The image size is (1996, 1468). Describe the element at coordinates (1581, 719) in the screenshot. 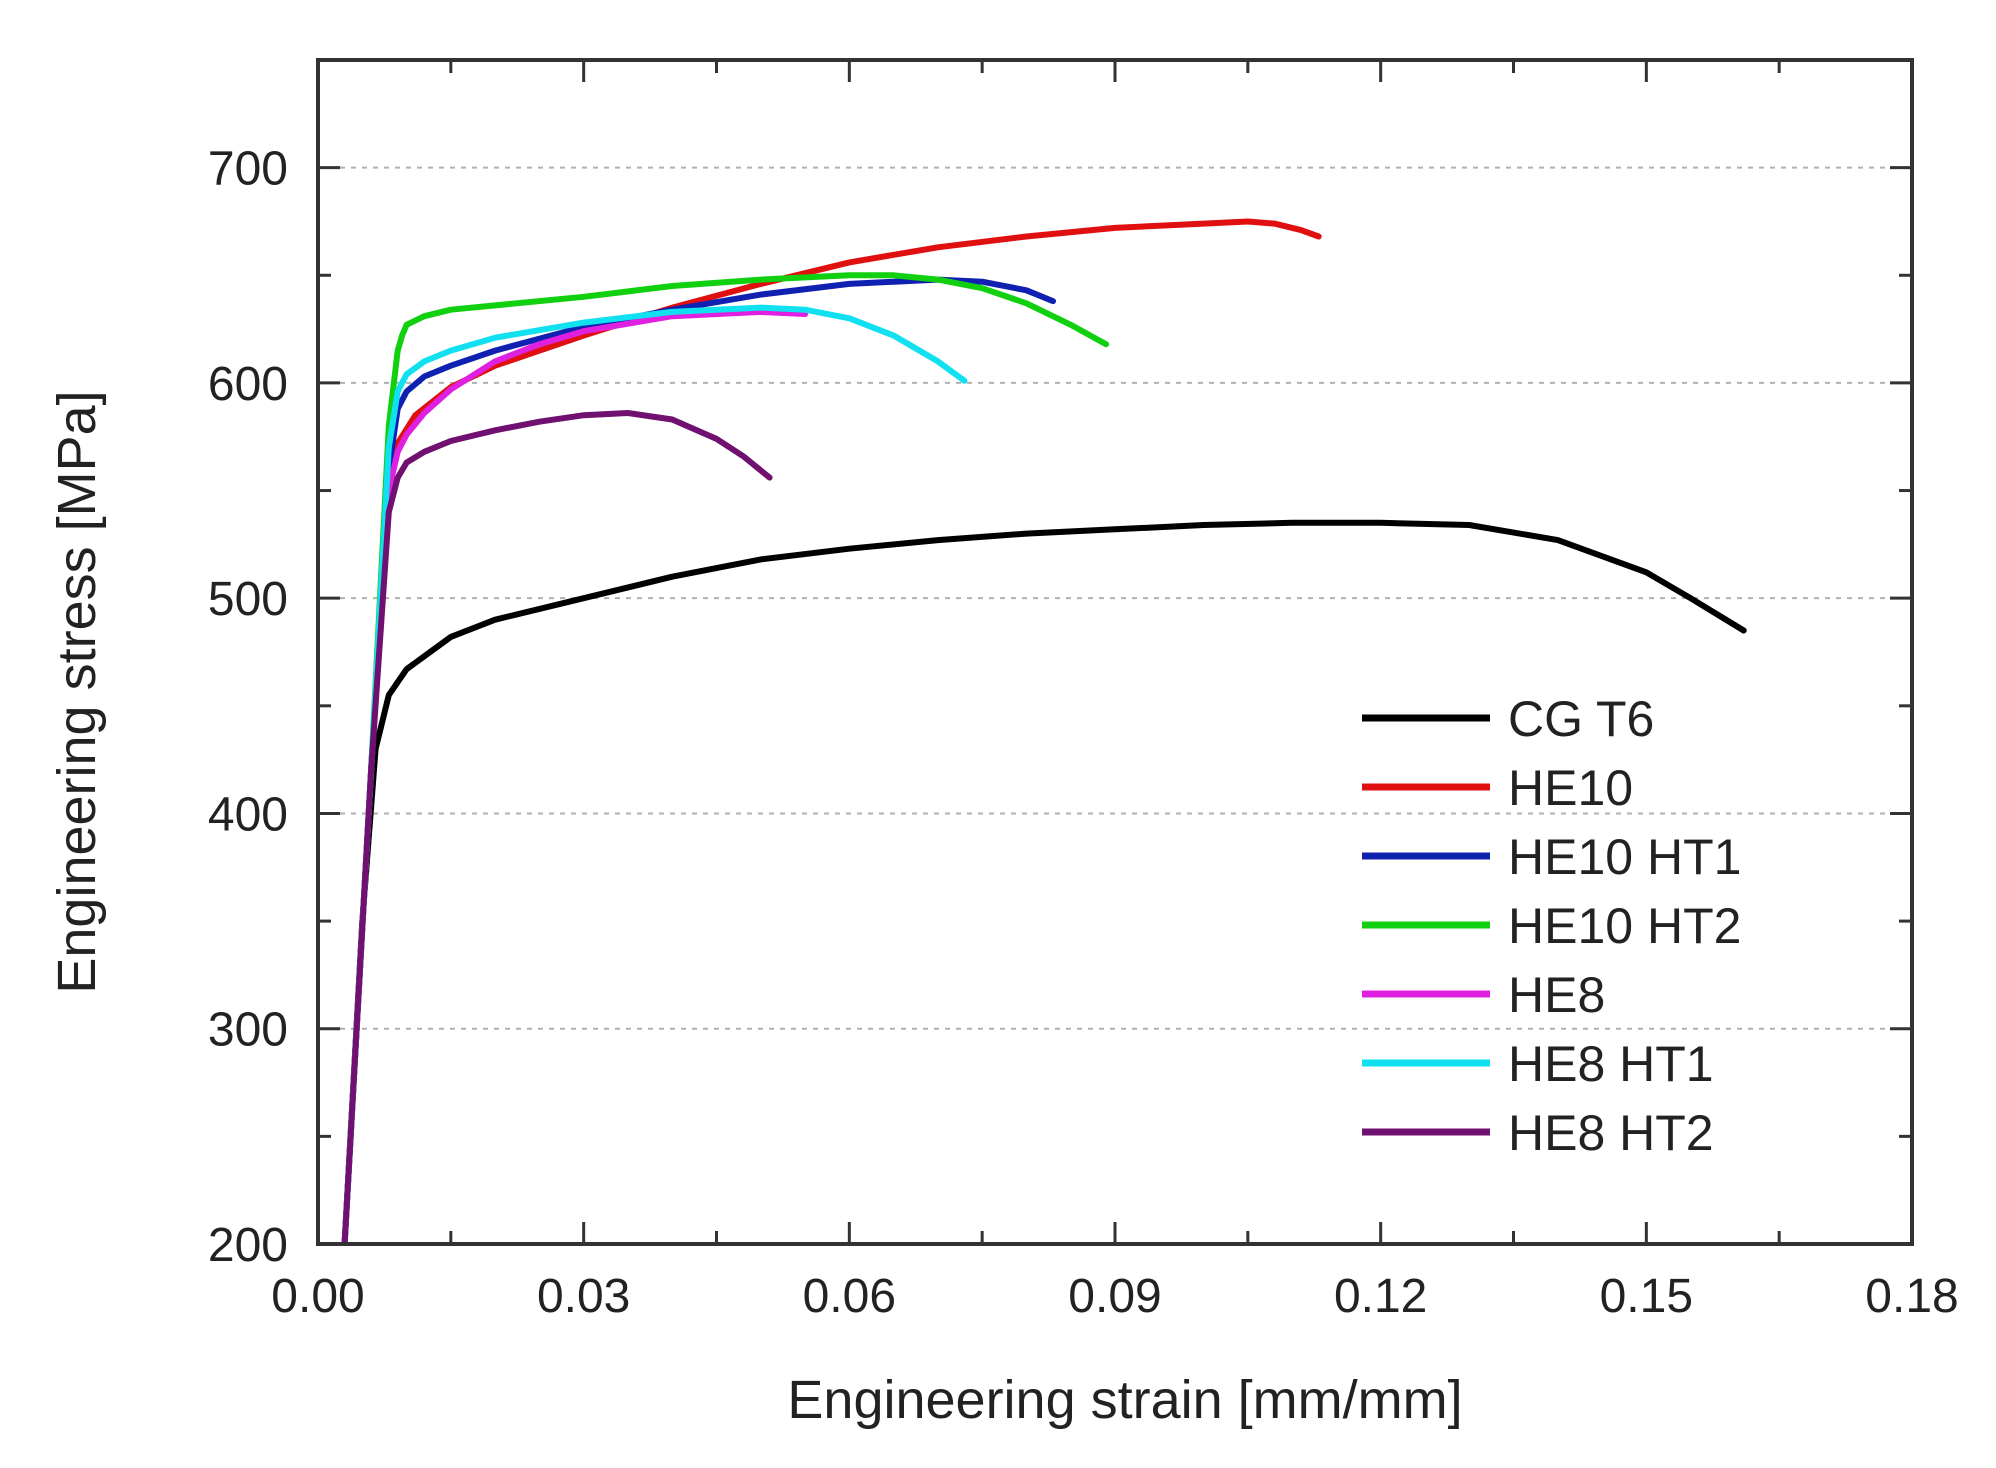

I see `legend-label-cg-t6: CG T6` at that location.